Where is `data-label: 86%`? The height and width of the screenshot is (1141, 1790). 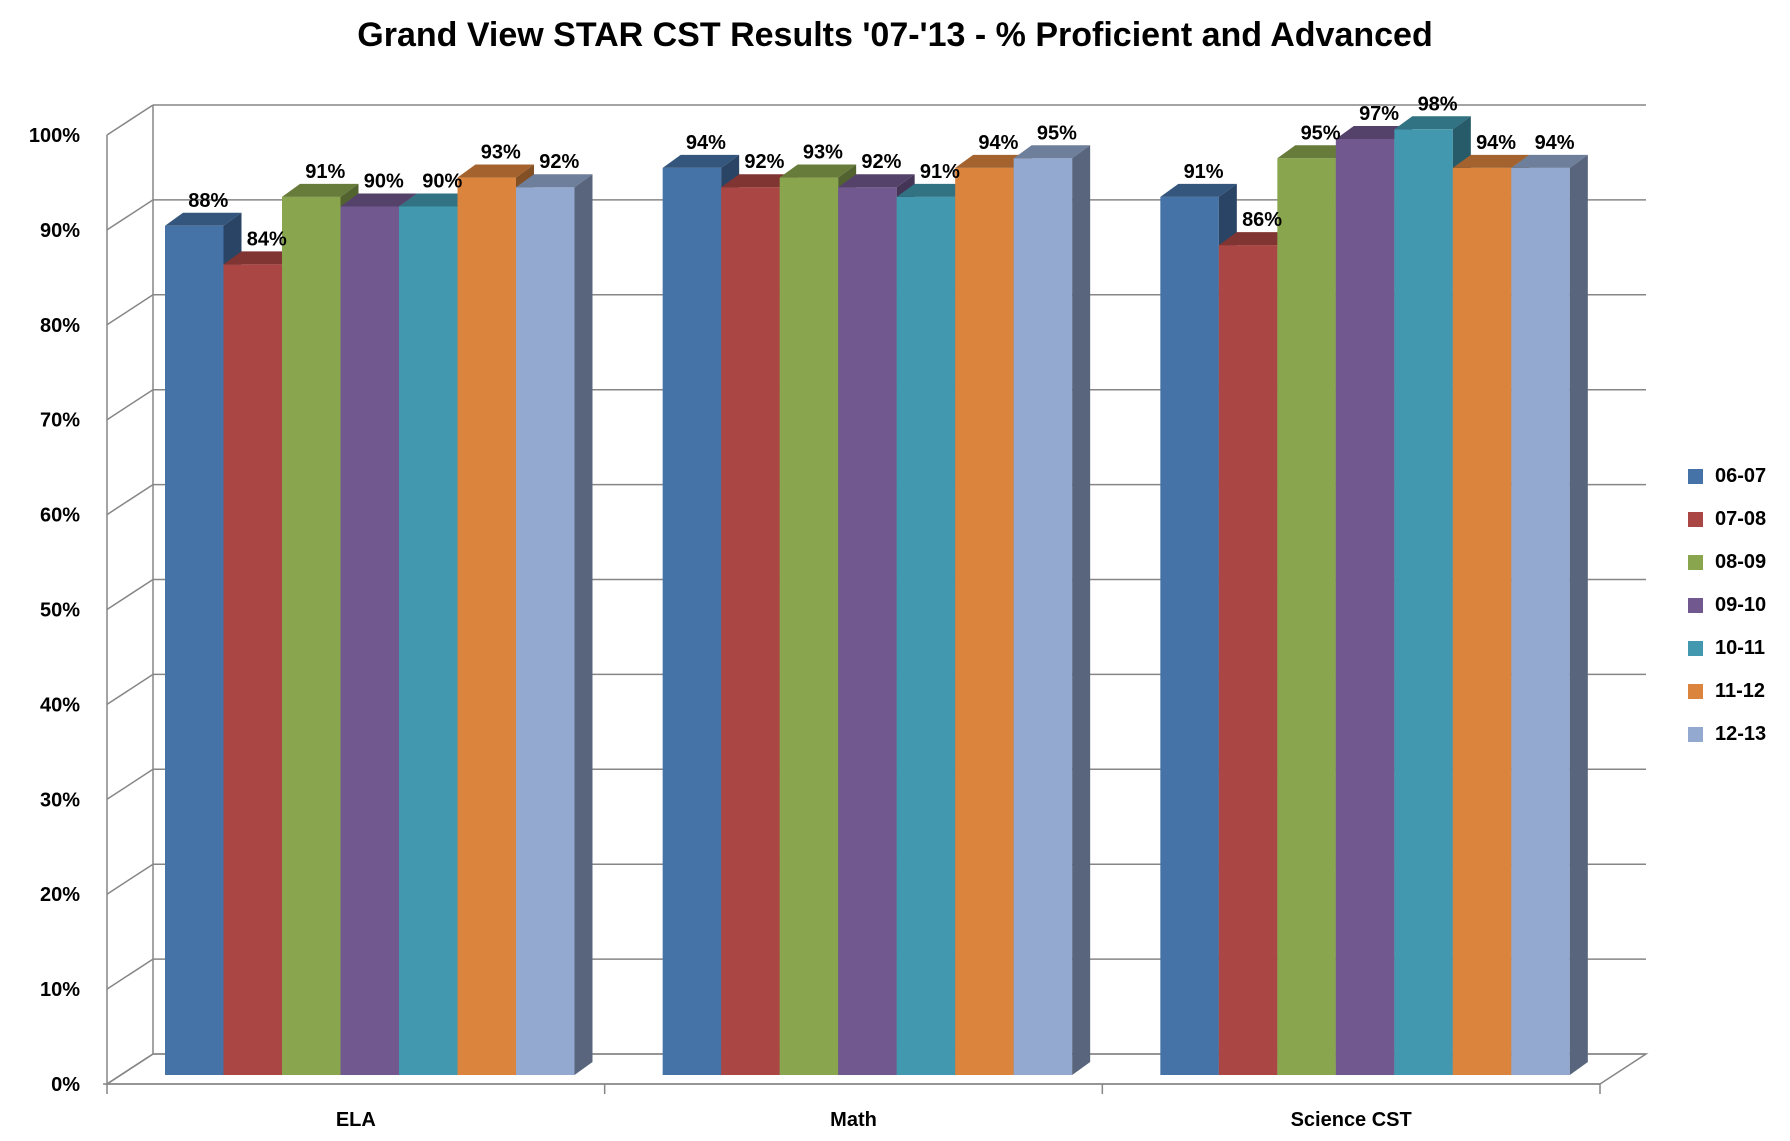 data-label: 86% is located at coordinates (1262, 220).